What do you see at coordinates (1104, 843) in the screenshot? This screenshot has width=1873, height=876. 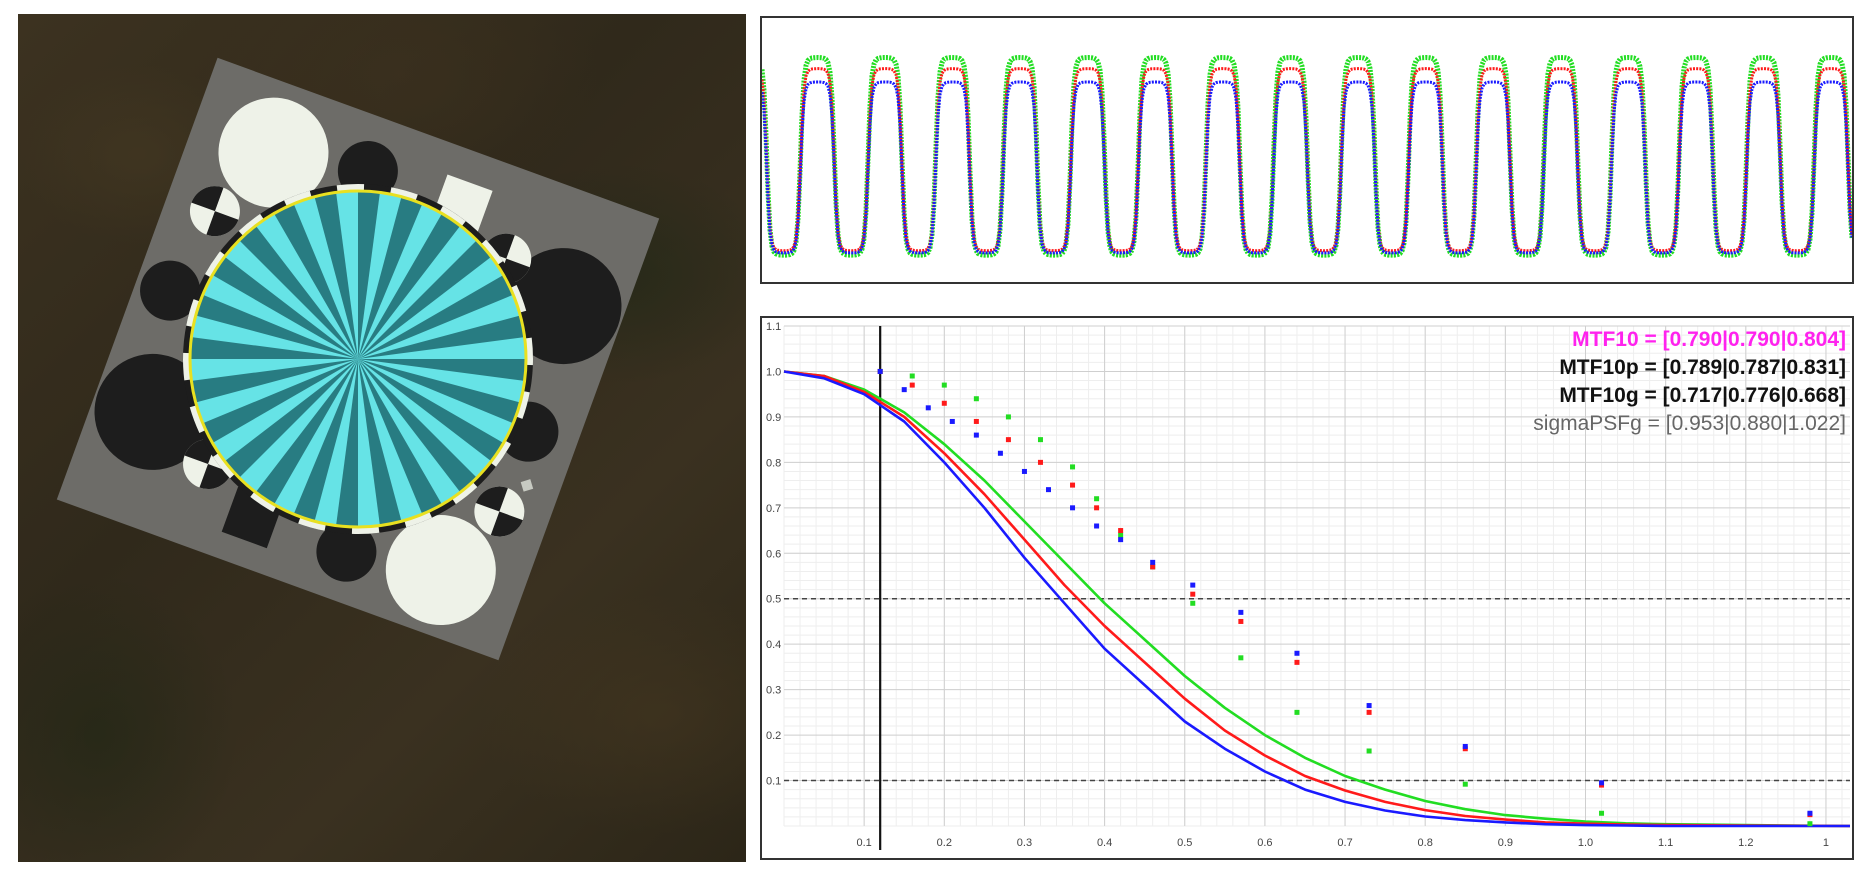 I see `x-tick-label: 0.4` at bounding box center [1104, 843].